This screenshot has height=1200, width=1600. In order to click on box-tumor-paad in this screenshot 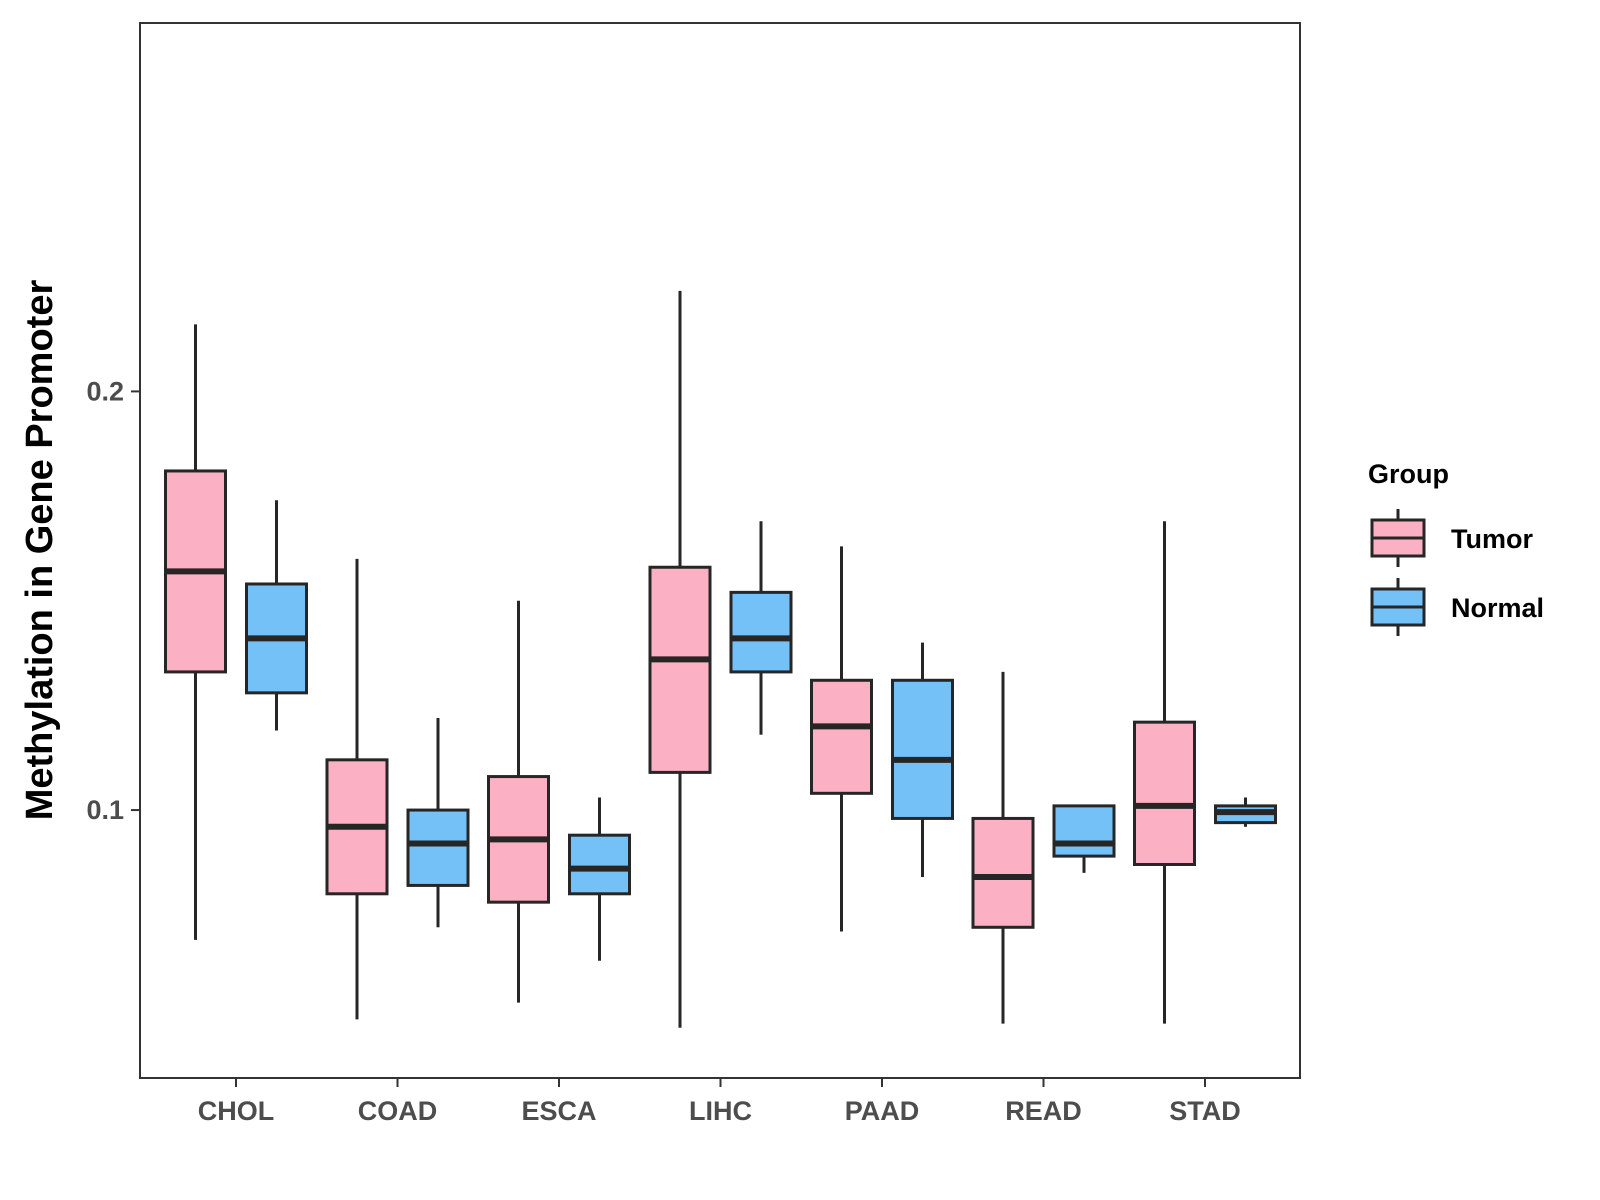, I will do `click(841, 739)`.